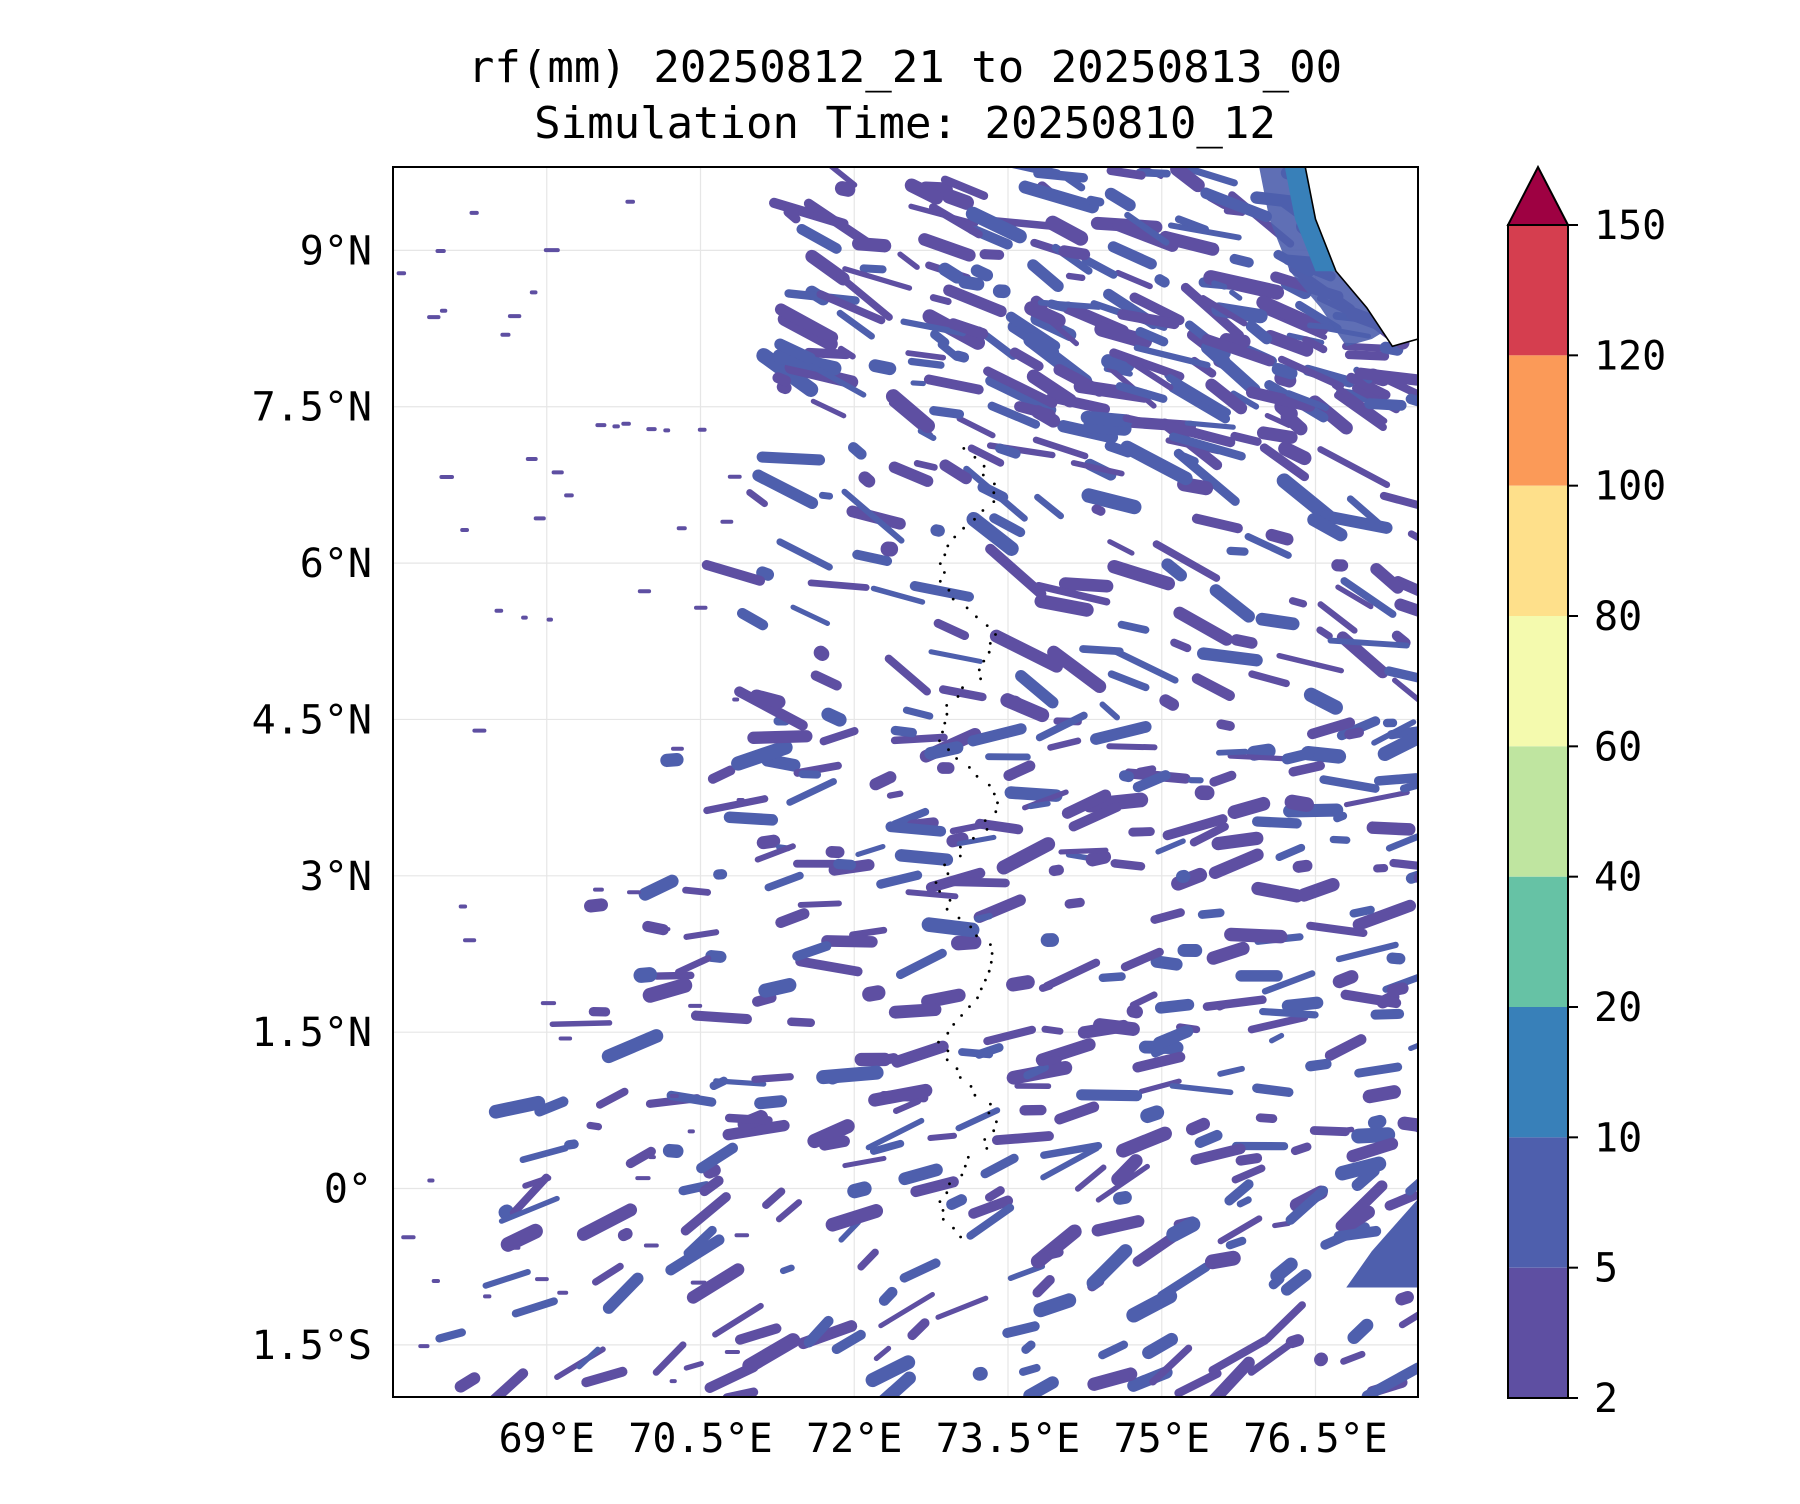 The image size is (1800, 1504). What do you see at coordinates (1630, 487) in the screenshot?
I see `colorbar-tick-label: 100` at bounding box center [1630, 487].